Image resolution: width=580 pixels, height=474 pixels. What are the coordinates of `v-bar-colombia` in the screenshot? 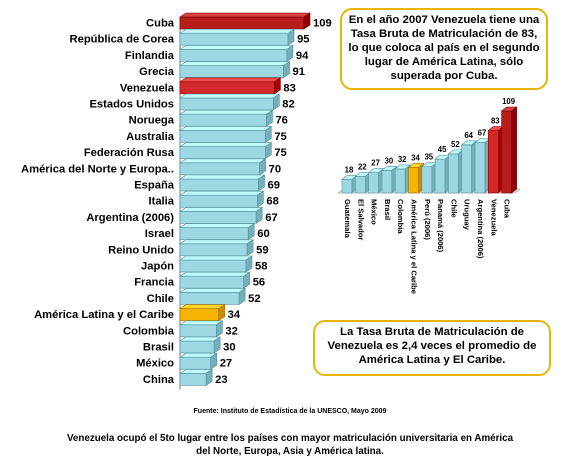 It's located at (403, 179).